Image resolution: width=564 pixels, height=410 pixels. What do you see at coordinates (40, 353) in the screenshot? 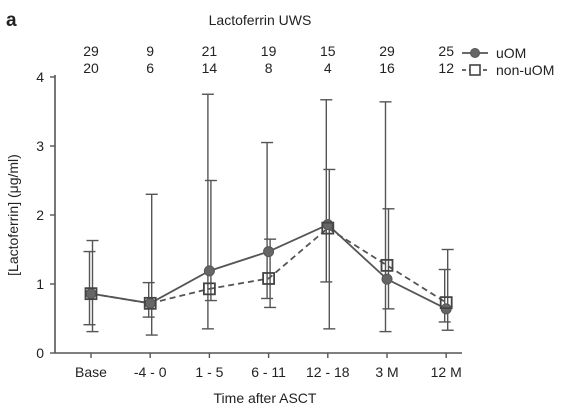
I see `y-tick-label: 0` at bounding box center [40, 353].